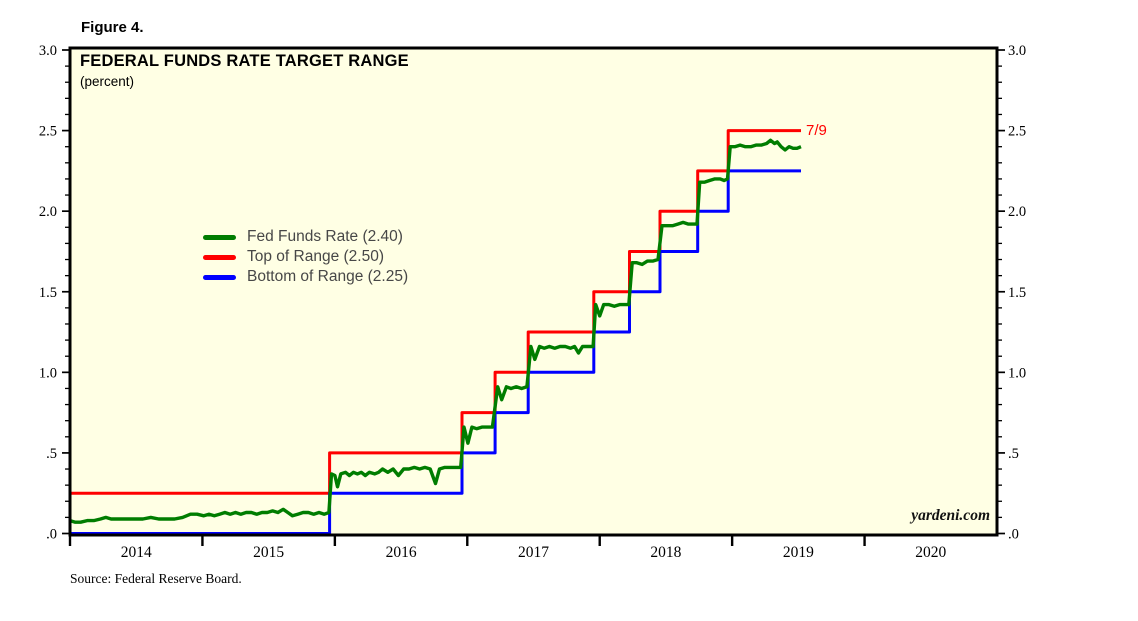  Describe the element at coordinates (798, 552) in the screenshot. I see `tick-label: 2019` at that location.